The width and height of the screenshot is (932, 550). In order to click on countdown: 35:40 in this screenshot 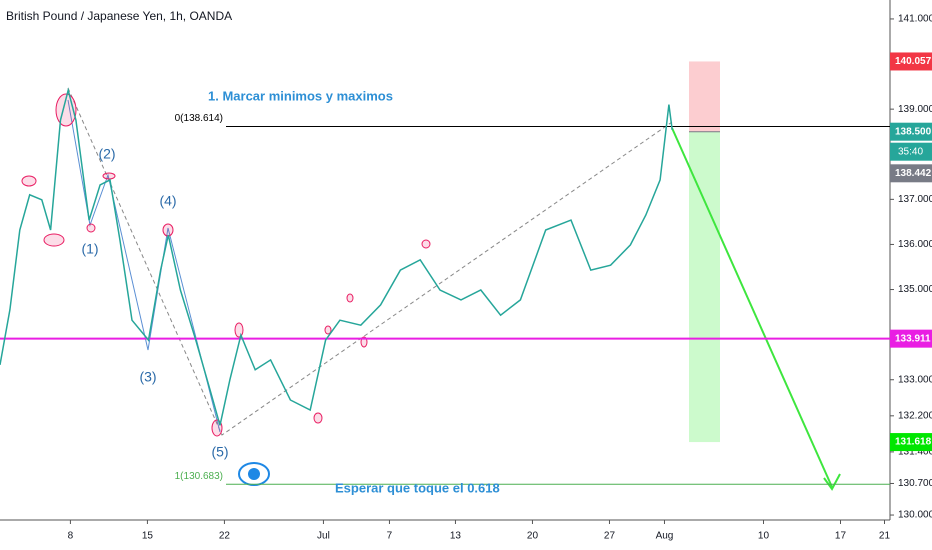, I will do `click(910, 151)`.